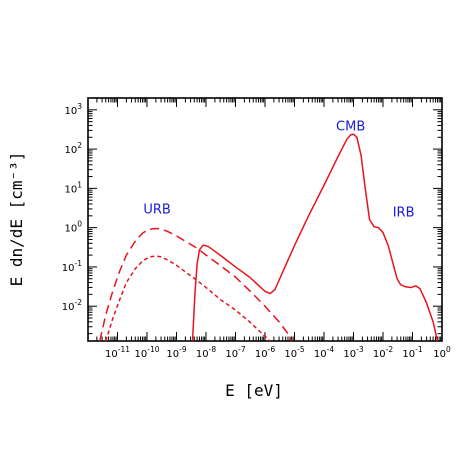 The height and width of the screenshot is (471, 471). I want to click on annotations: CMB URB IRB, so click(278, 169).